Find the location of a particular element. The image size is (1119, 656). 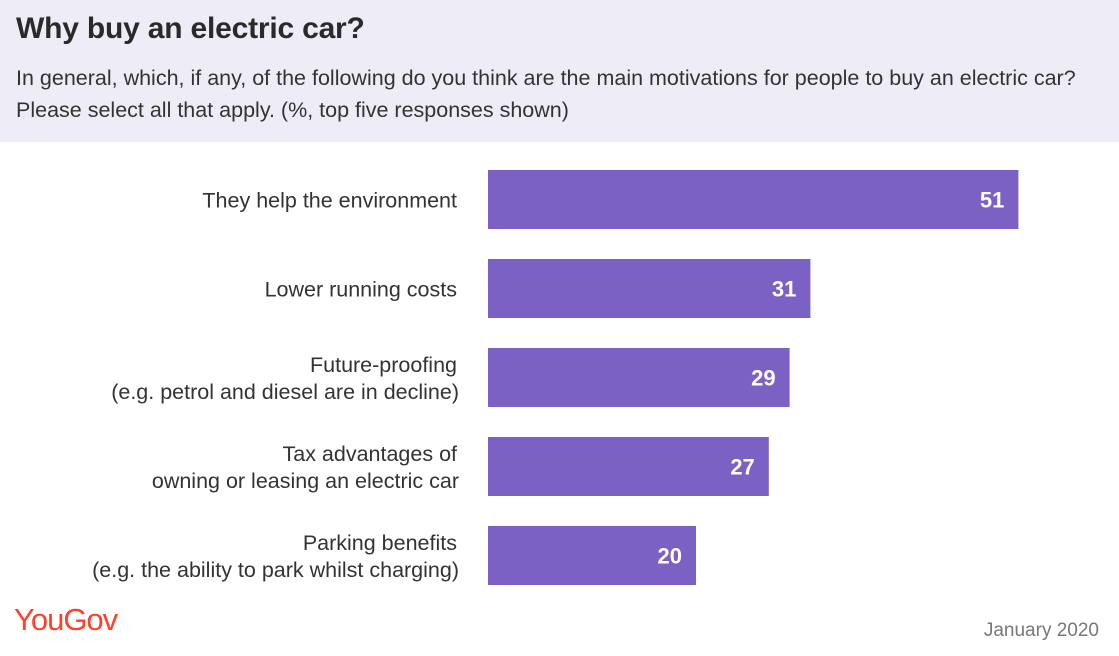

date-label: January 2020 is located at coordinates (1041, 630).